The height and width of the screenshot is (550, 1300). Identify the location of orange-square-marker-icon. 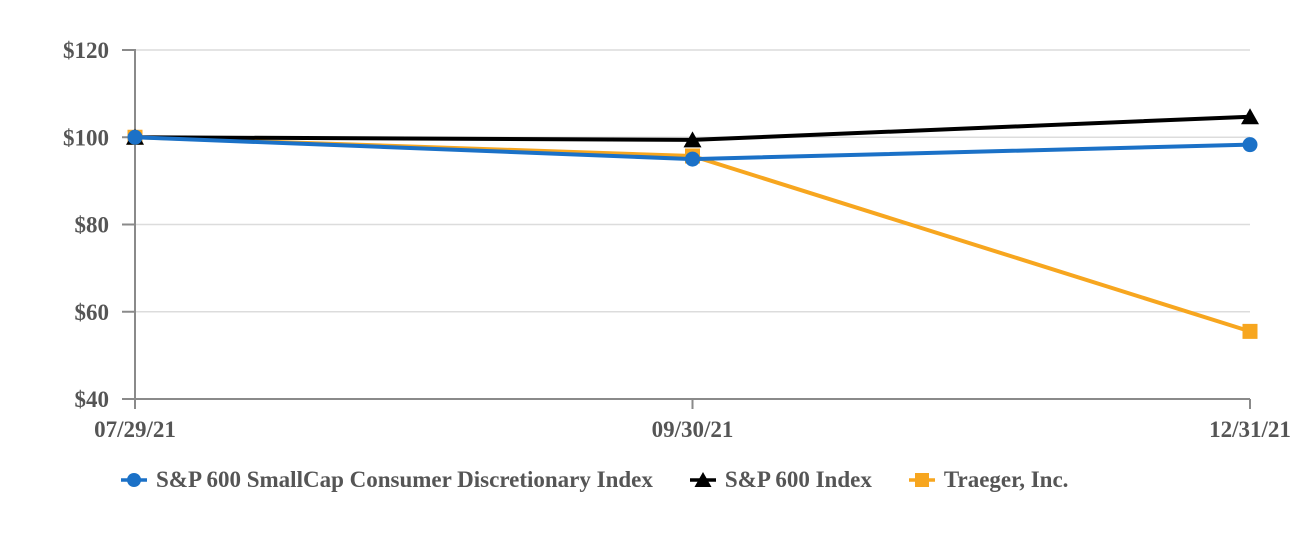
(921, 479).